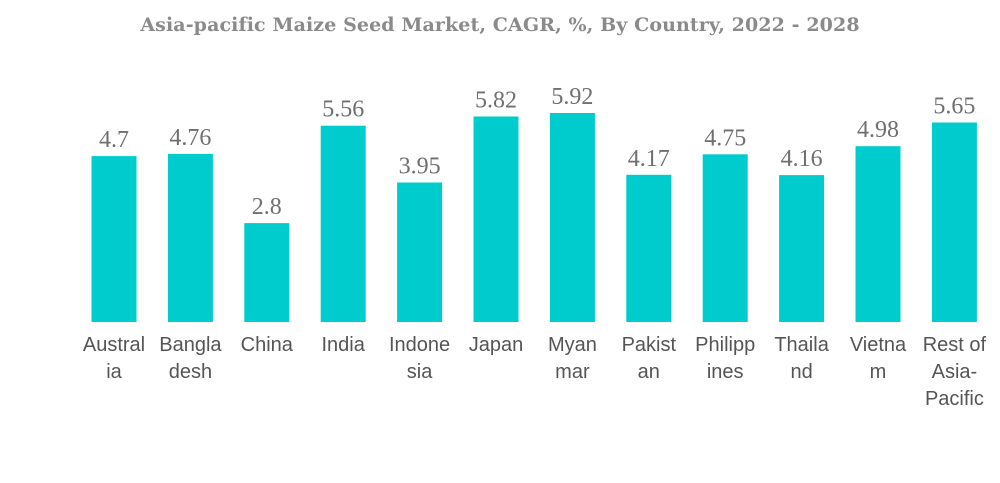 This screenshot has width=1000, height=483. I want to click on category-label: Austral ia, so click(114, 358).